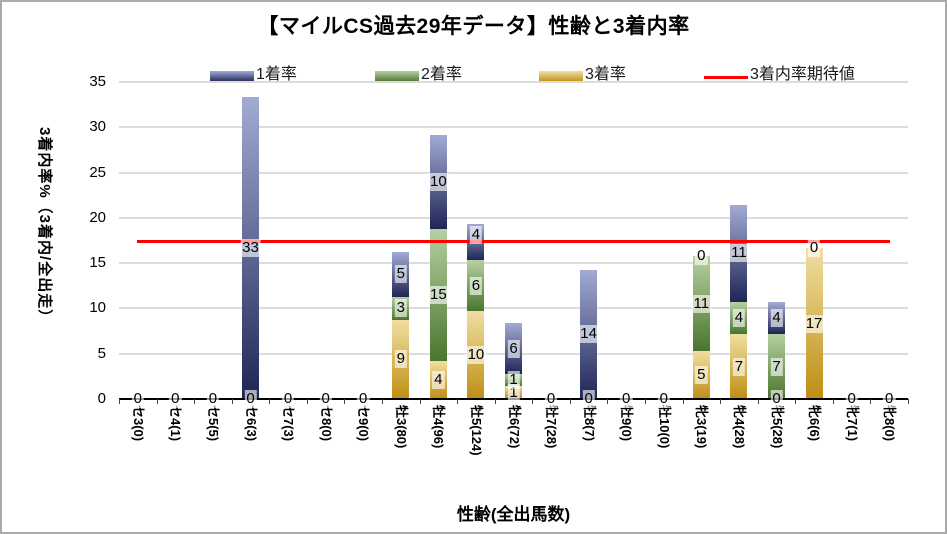  I want to click on x-axis-category-label: 牝6(6), so click(815, 423).